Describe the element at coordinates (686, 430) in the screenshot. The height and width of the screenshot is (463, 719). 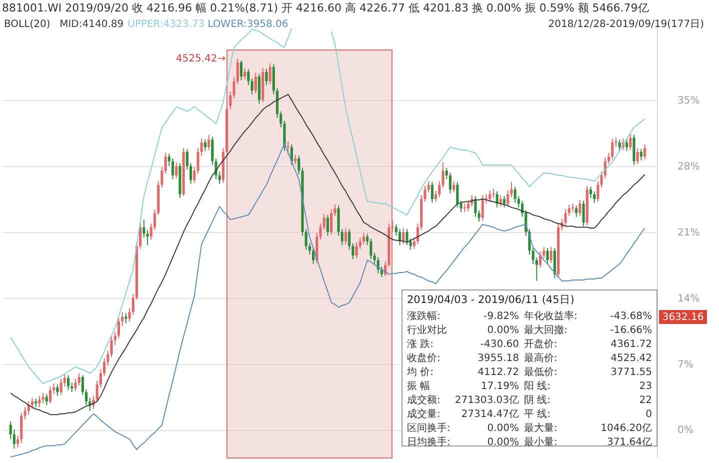
I see `y-tick-label: 0%` at that location.